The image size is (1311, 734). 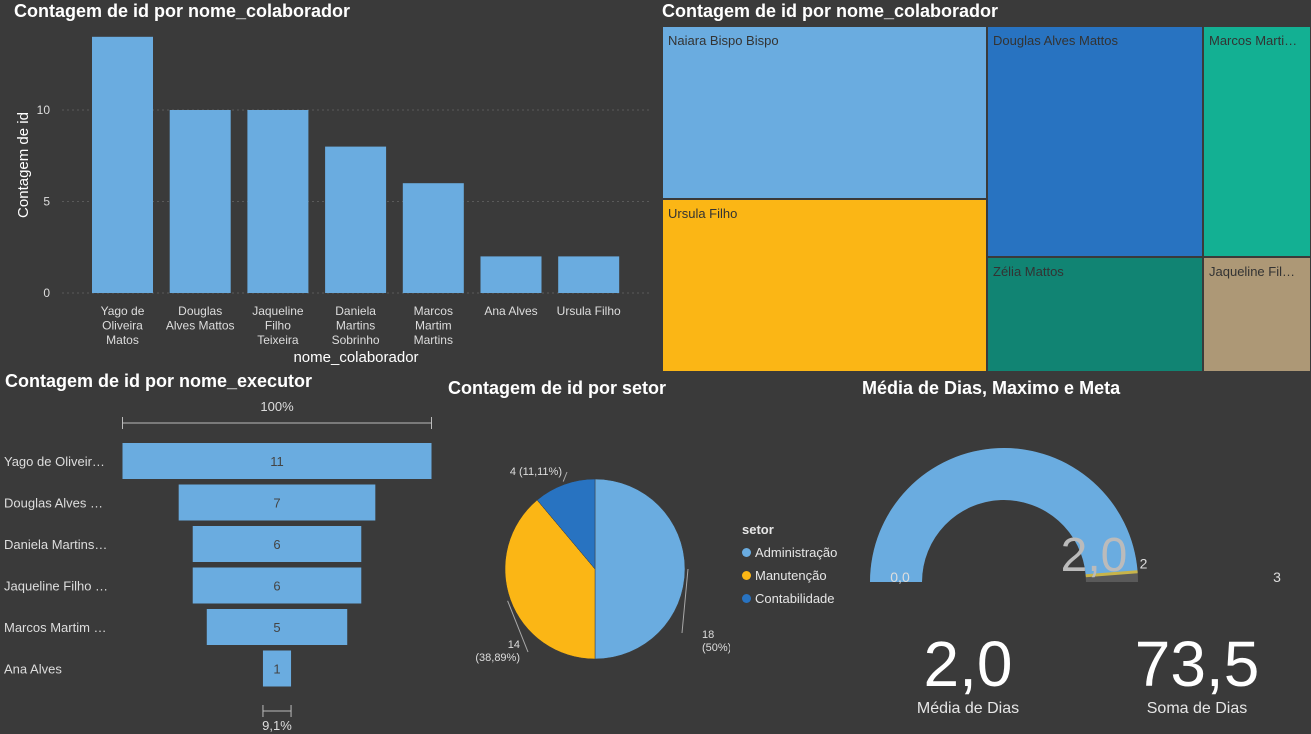 What do you see at coordinates (716, 648) in the screenshot?
I see `pie-data-label: (50%)` at bounding box center [716, 648].